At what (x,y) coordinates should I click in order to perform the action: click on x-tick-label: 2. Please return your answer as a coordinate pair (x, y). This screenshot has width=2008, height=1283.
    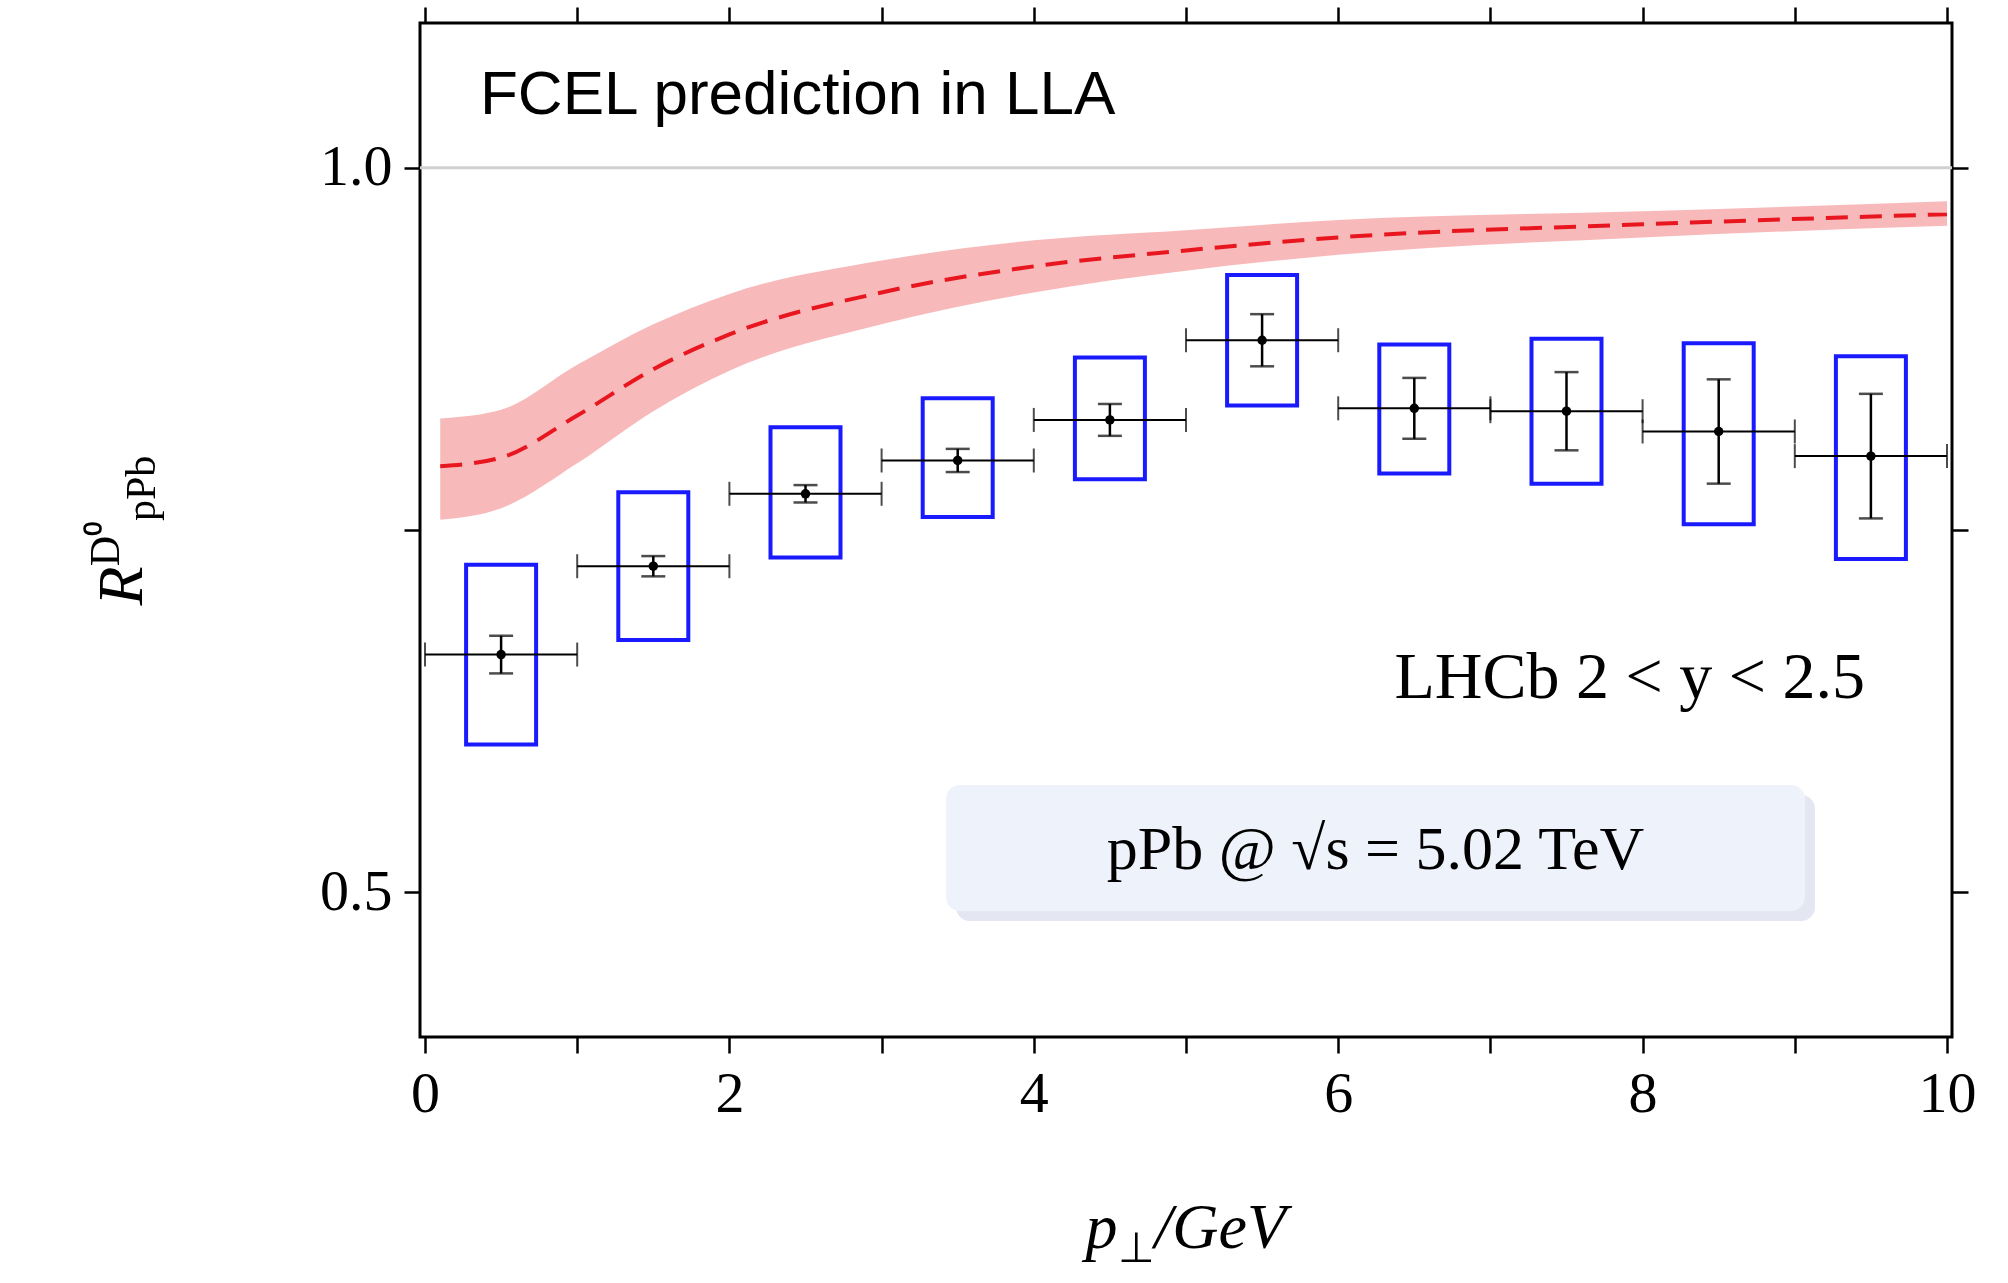
    Looking at the image, I should click on (730, 1092).